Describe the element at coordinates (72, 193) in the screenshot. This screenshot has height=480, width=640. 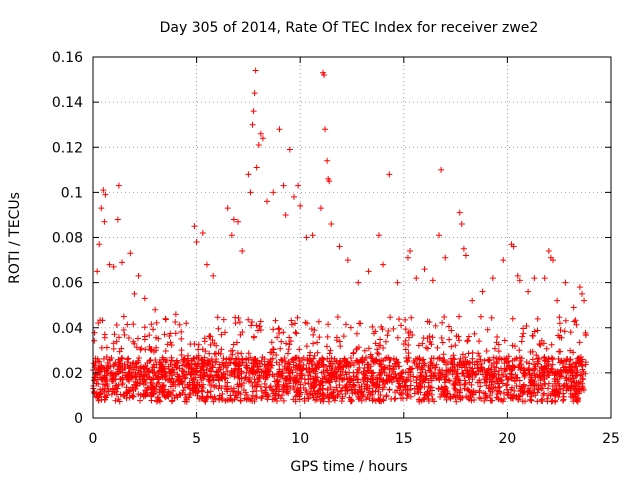
I see `y-tick-label: 0.1` at that location.